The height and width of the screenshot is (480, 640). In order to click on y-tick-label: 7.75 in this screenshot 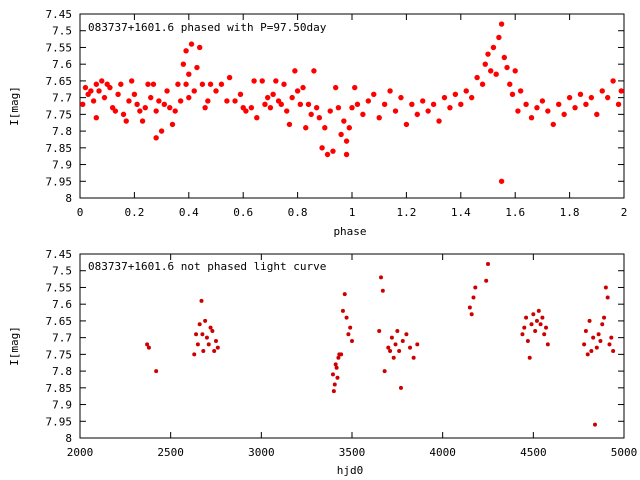, I will do `click(59, 354)`.